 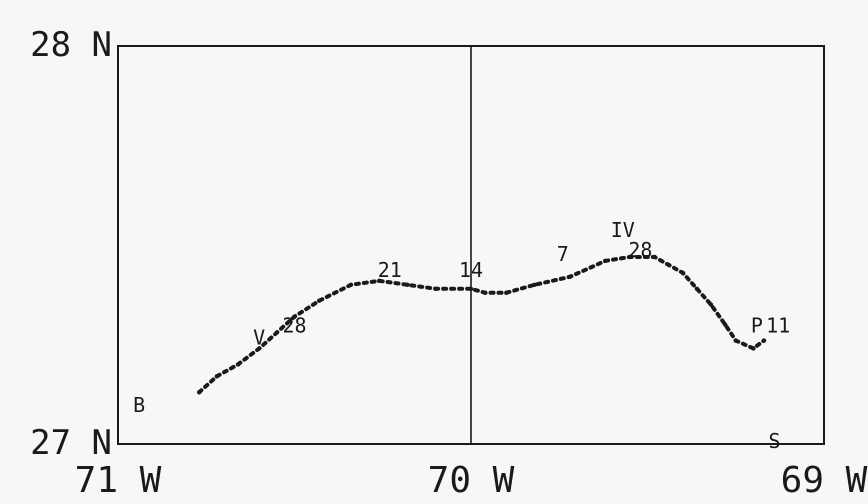 What do you see at coordinates (623, 230) in the screenshot?
I see `track-annotation: IV` at bounding box center [623, 230].